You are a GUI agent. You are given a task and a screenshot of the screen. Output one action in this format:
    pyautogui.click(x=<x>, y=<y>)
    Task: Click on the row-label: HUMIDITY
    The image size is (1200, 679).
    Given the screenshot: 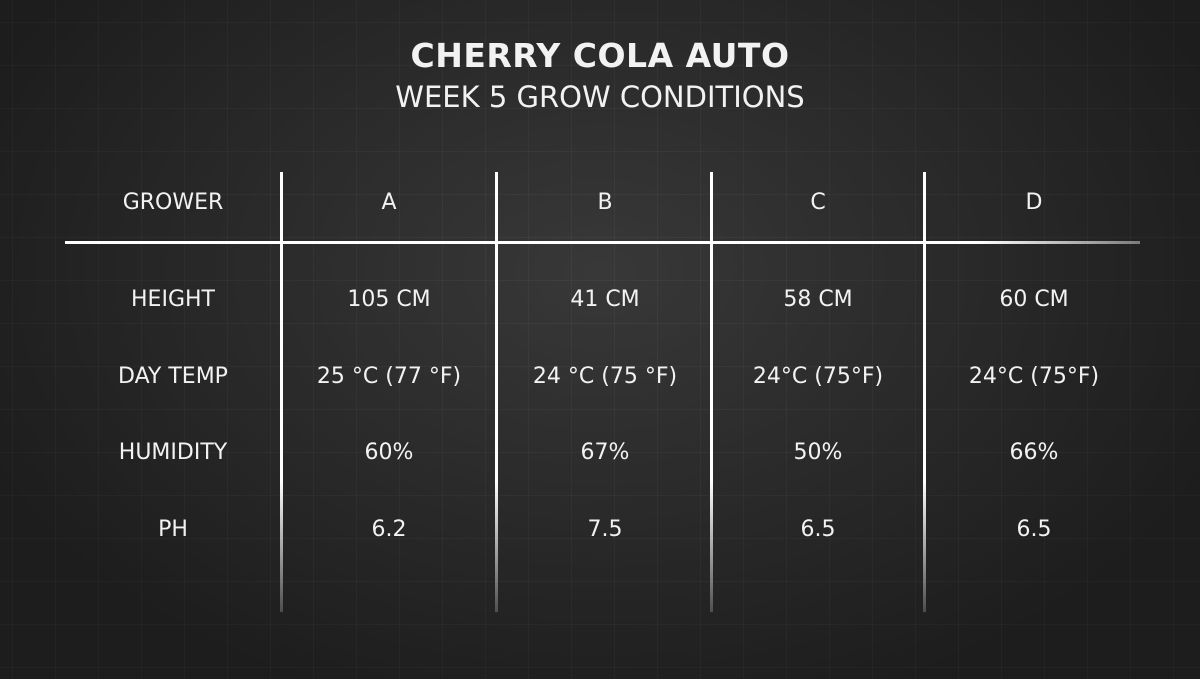 What is the action you would take?
    pyautogui.click(x=173, y=452)
    